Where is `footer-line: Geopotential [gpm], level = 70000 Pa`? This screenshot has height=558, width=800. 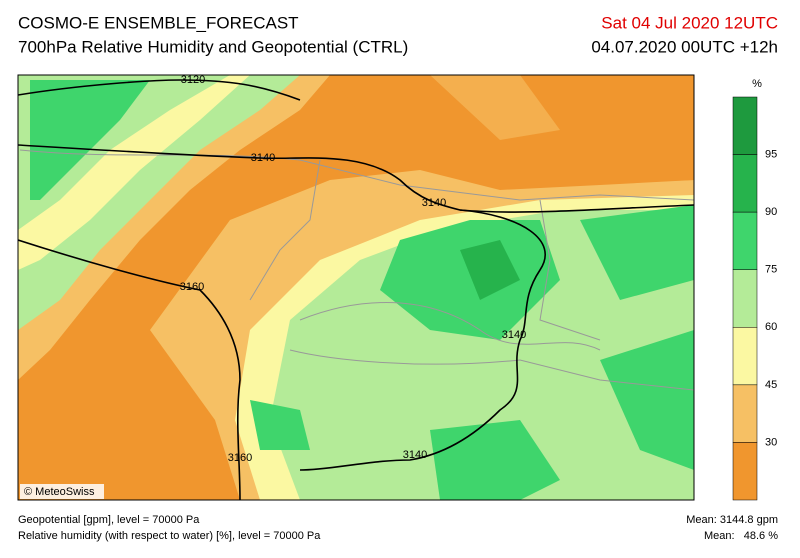
footer-line: Geopotential [gpm], level = 70000 Pa is located at coordinates (109, 520).